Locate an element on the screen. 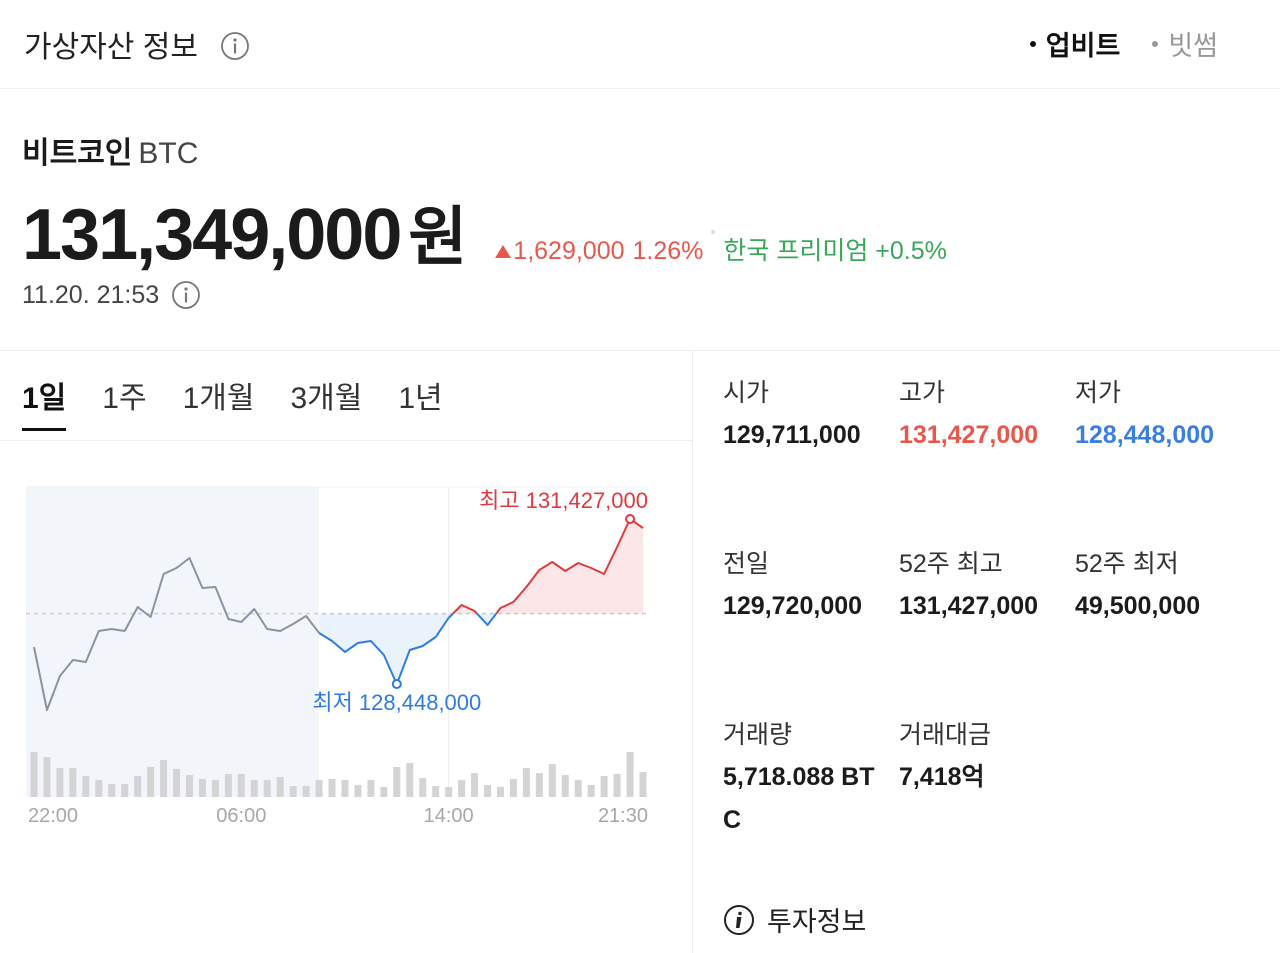 Image resolution: width=1280 pixels, height=953 pixels. time-text: 11.20. 21:53 is located at coordinates (91, 294).